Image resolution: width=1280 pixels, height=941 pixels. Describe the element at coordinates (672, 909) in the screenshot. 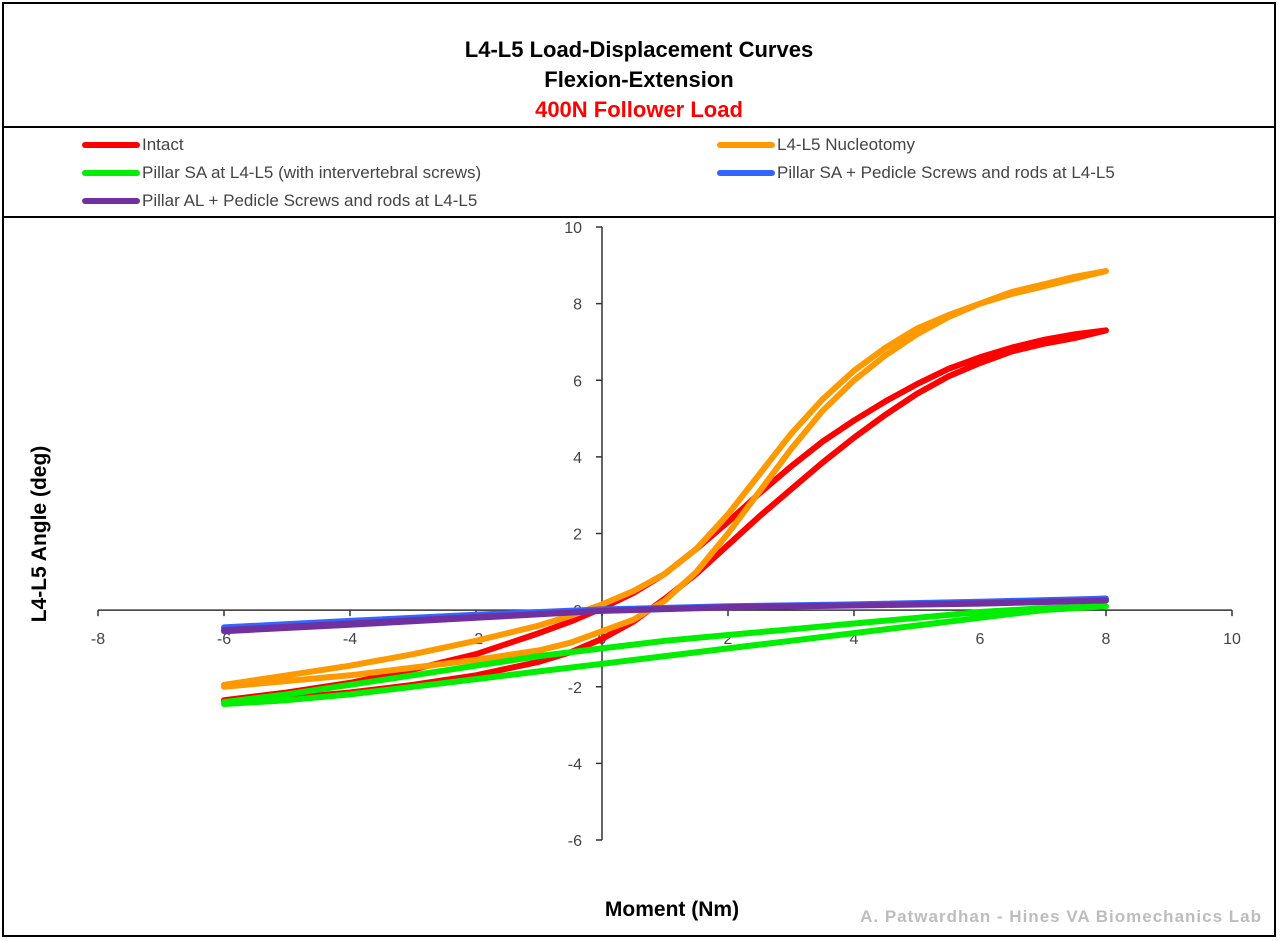

I see `x-axis-title: Moment (Nm)` at that location.